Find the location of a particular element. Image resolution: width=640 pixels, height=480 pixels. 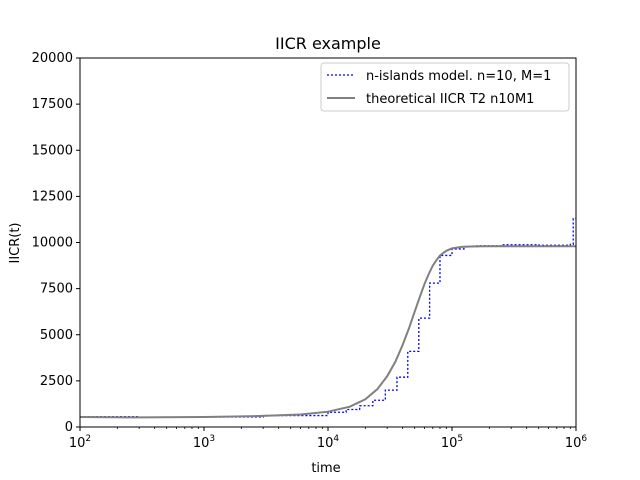

y-tick-label: 17500 is located at coordinates (52, 104).